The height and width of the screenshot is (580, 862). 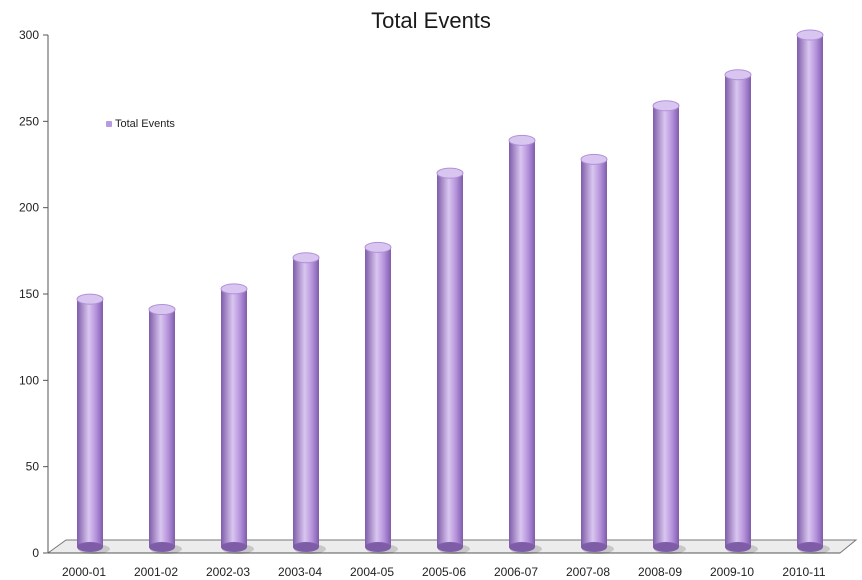 What do you see at coordinates (109, 124) in the screenshot?
I see `legend-swatch` at bounding box center [109, 124].